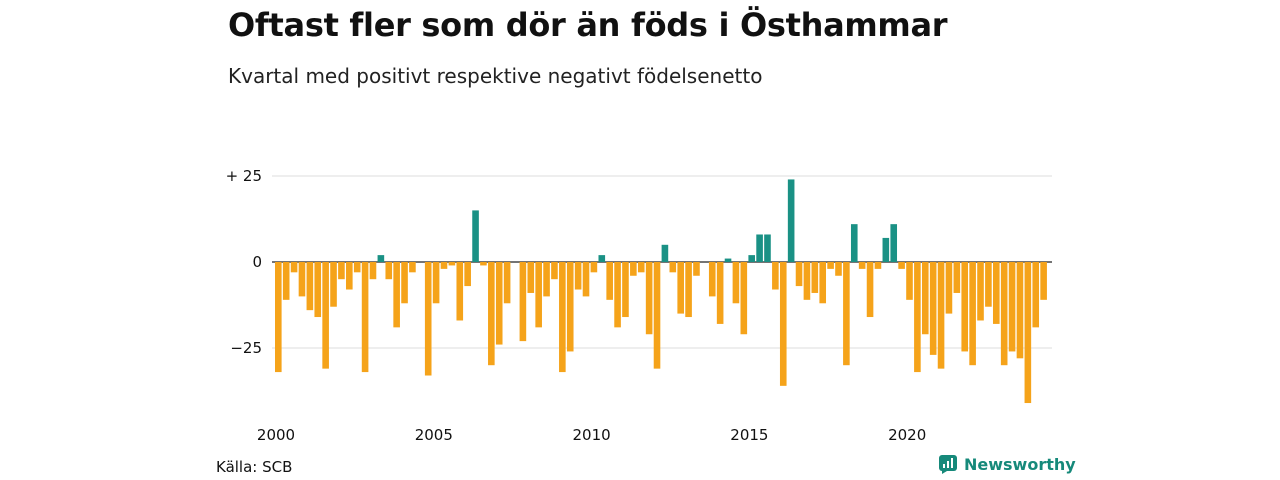 This screenshot has width=1280, height=480. What do you see at coordinates (1020, 464) in the screenshot?
I see `brand-name: Newsworthy` at bounding box center [1020, 464].